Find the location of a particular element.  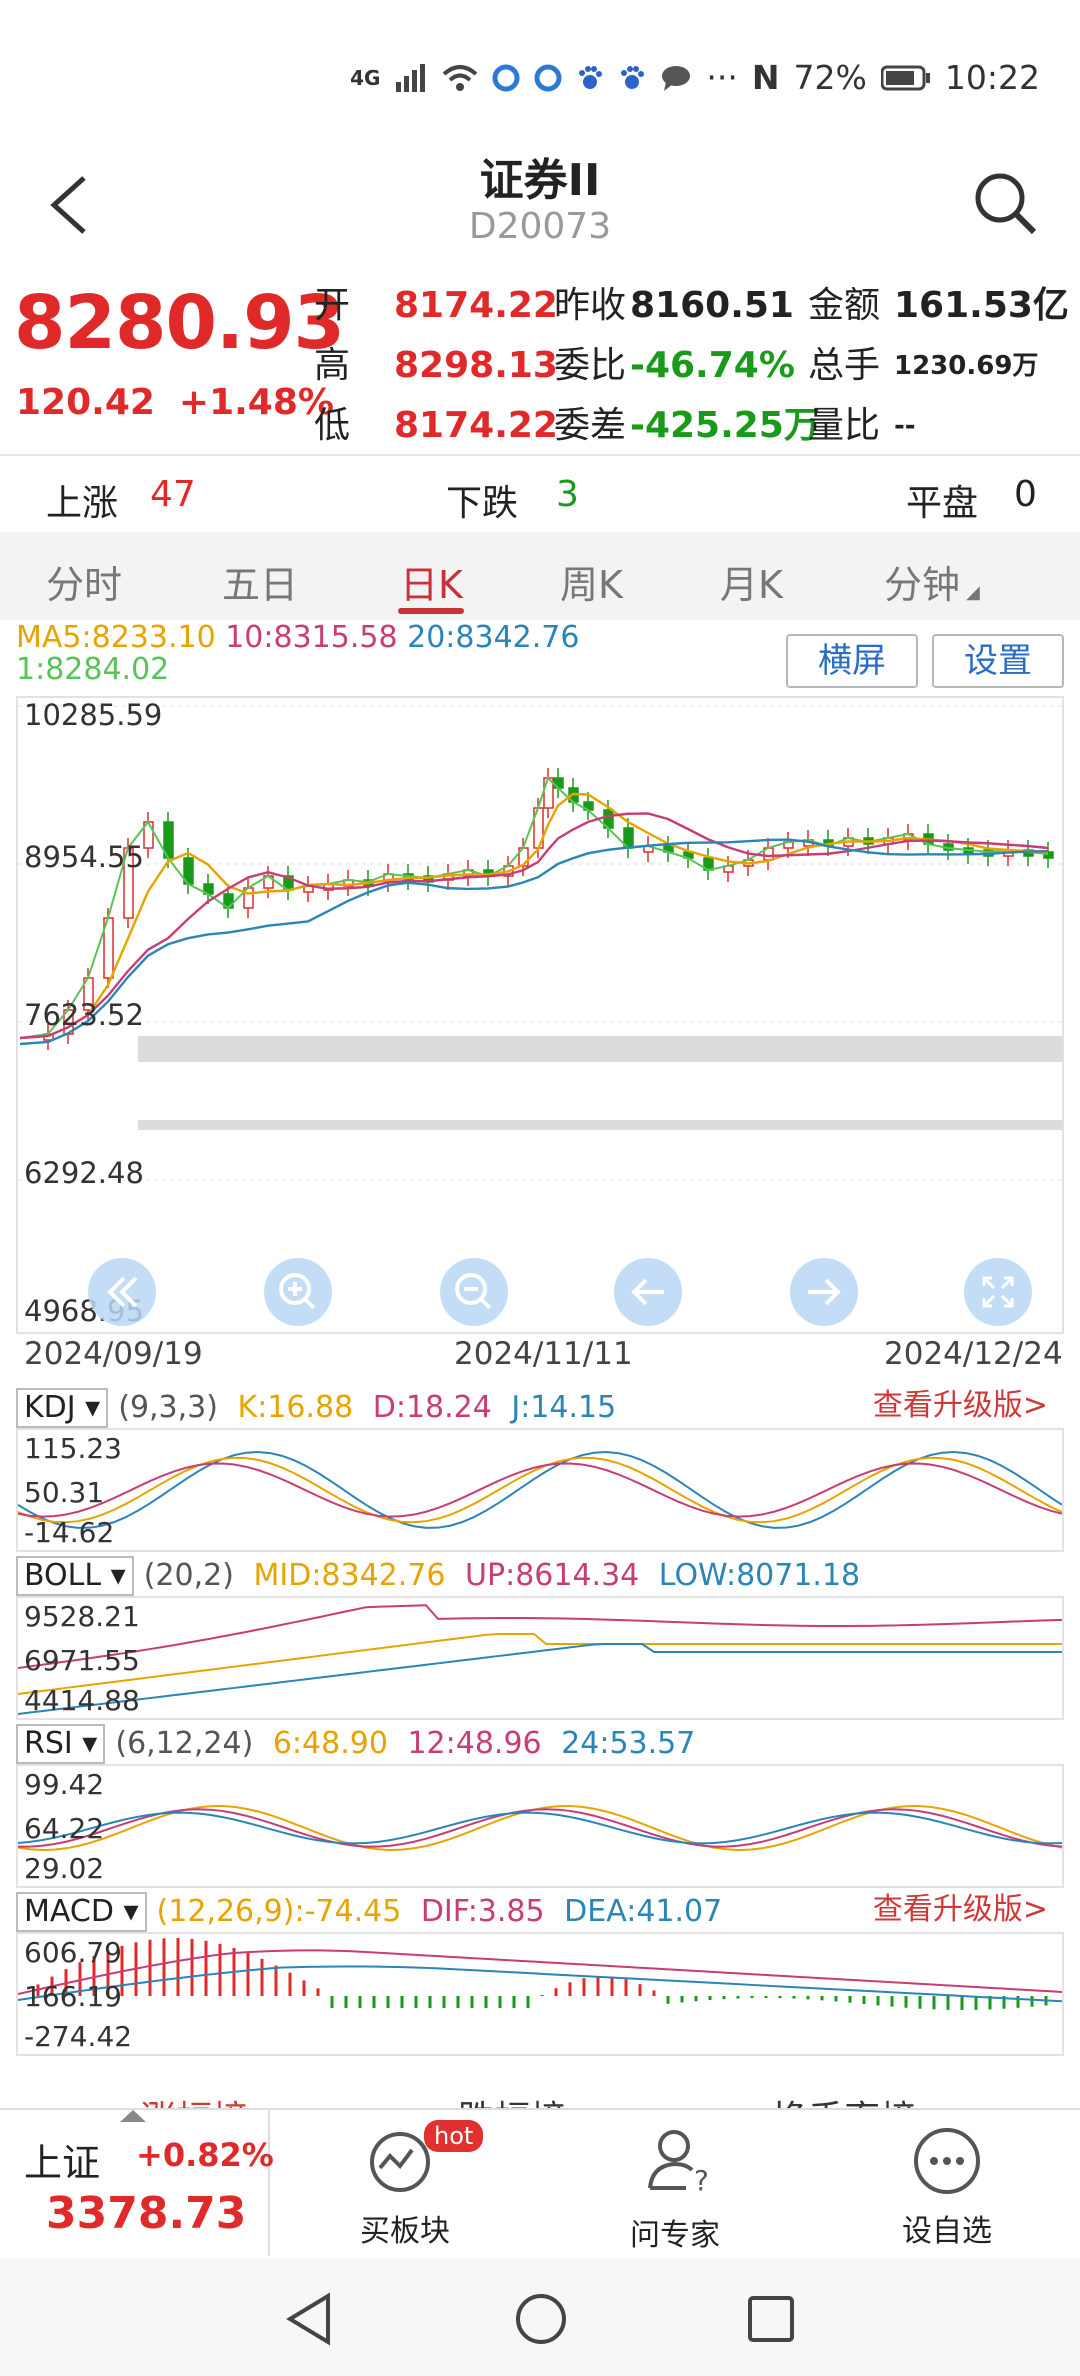

boll-mid is located at coordinates (540, 1664).